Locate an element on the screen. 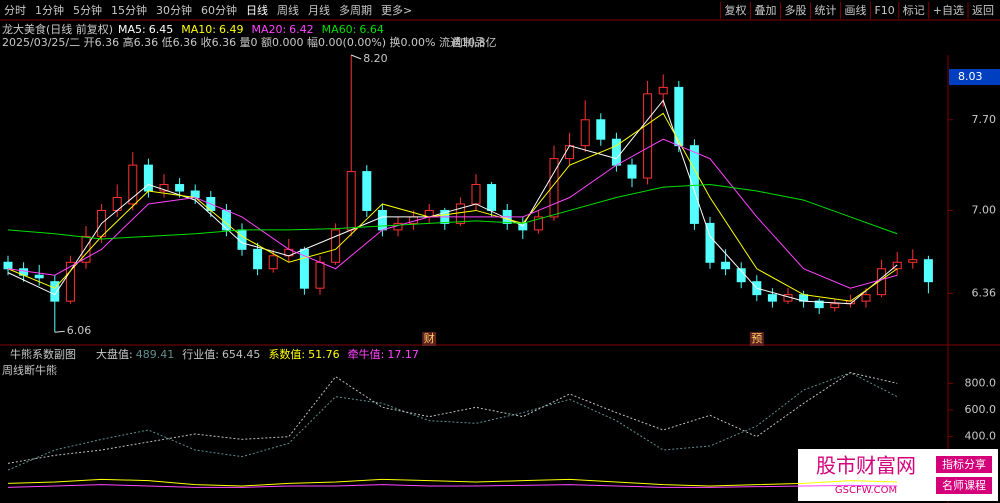 The image size is (1000, 503). period-tab: 5分钟 is located at coordinates (87, 10).